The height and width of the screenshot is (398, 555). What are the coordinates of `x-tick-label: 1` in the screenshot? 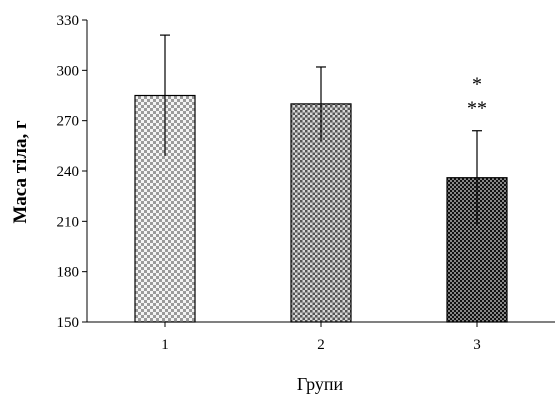 It's located at (165, 345).